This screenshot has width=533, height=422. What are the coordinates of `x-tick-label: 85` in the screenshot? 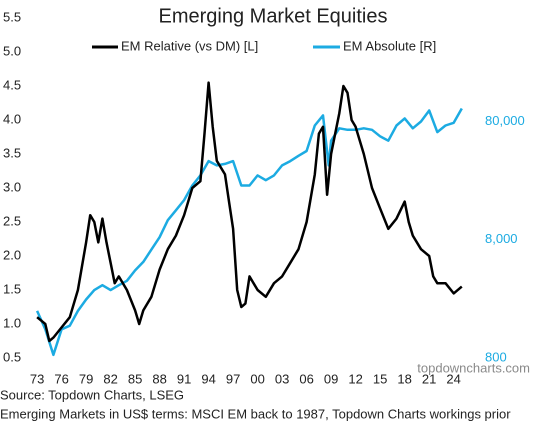 It's located at (135, 378).